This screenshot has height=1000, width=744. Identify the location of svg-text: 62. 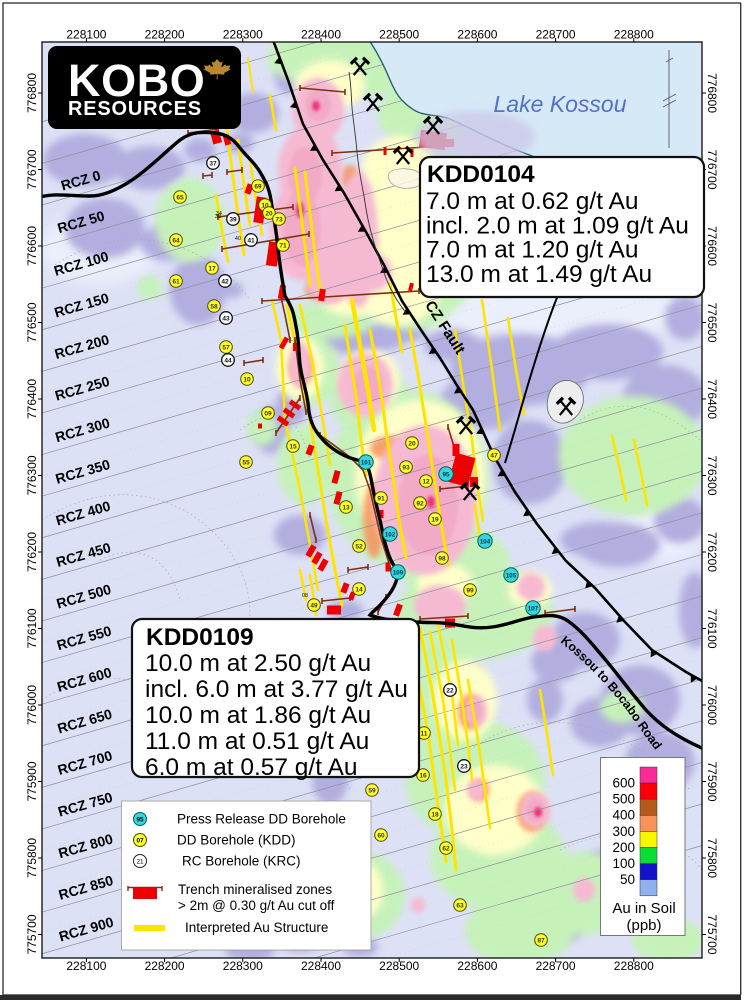
(446, 848).